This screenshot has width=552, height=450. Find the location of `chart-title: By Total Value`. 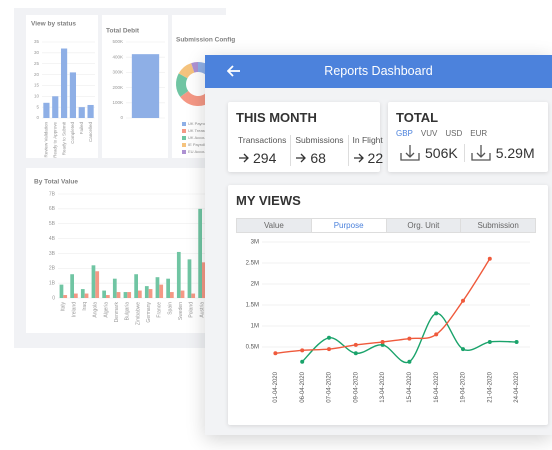

chart-title: By Total Value is located at coordinates (56, 182).